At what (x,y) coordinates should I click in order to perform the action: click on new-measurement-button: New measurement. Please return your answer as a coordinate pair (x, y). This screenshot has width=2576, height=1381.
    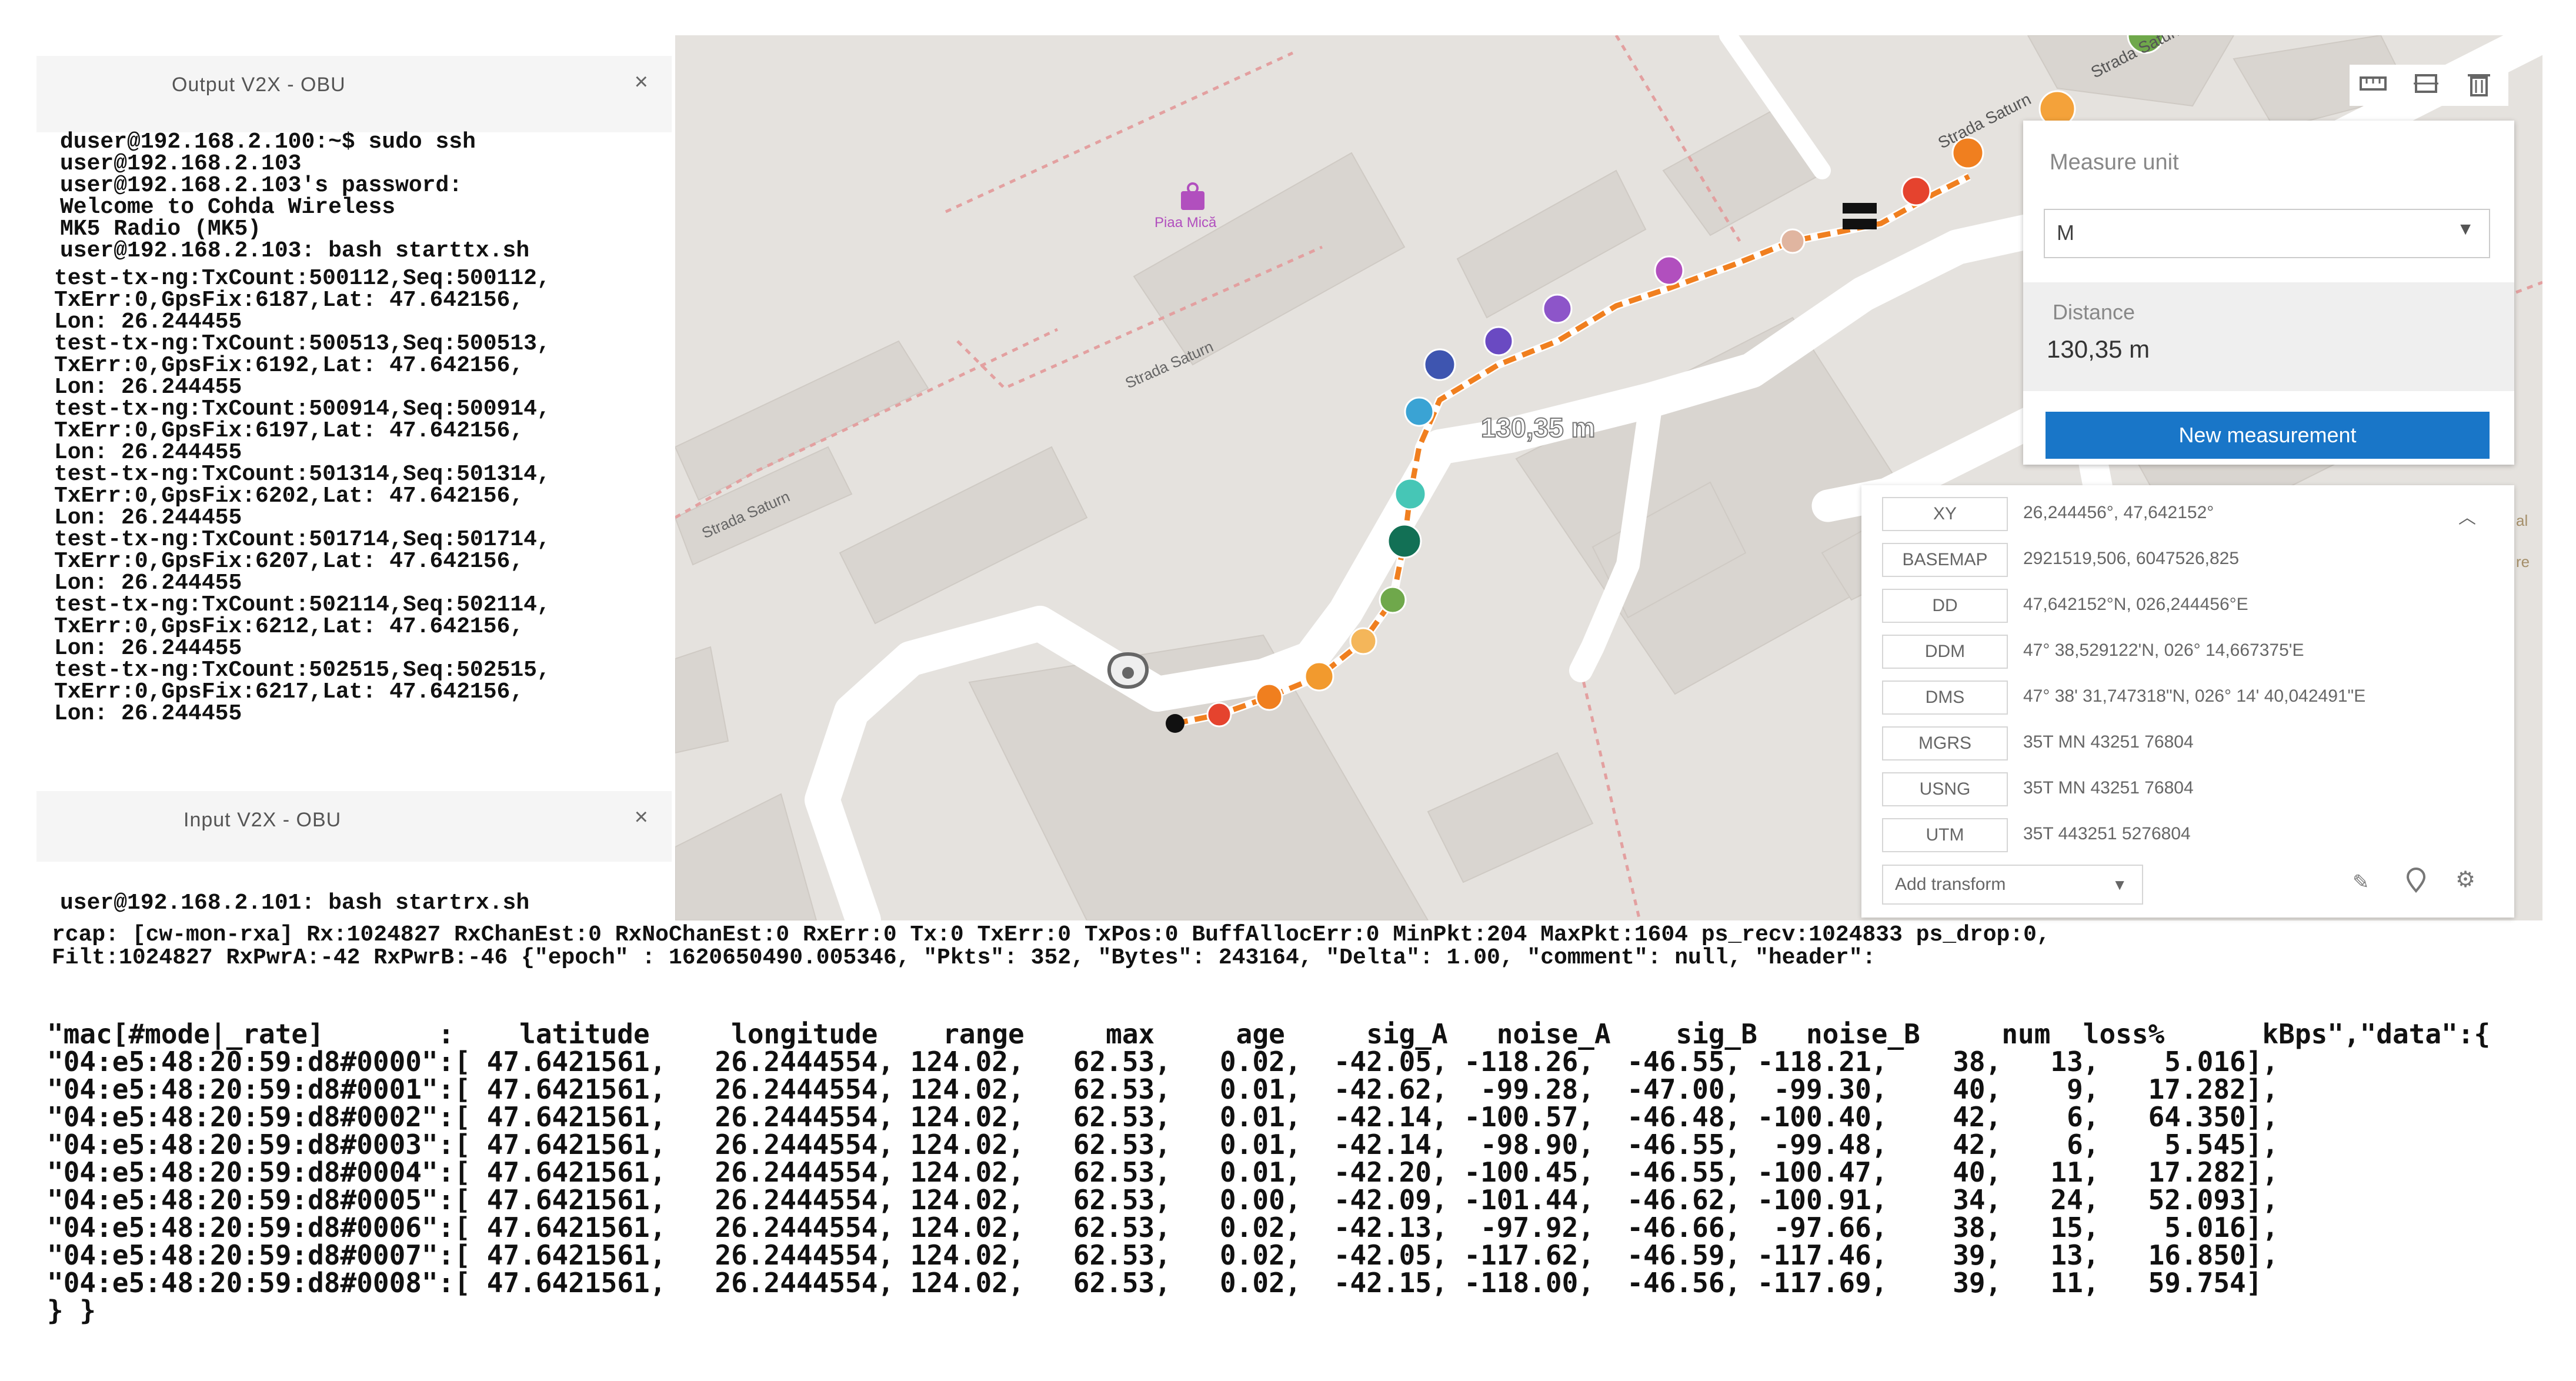
    Looking at the image, I should click on (2268, 435).